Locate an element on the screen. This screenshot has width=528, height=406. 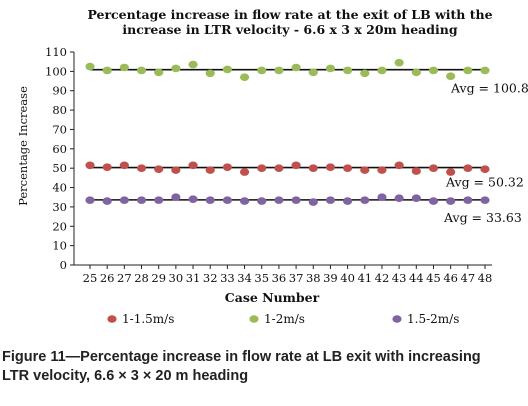
y-axis-label: Percentage Increase is located at coordinates (23, 146).